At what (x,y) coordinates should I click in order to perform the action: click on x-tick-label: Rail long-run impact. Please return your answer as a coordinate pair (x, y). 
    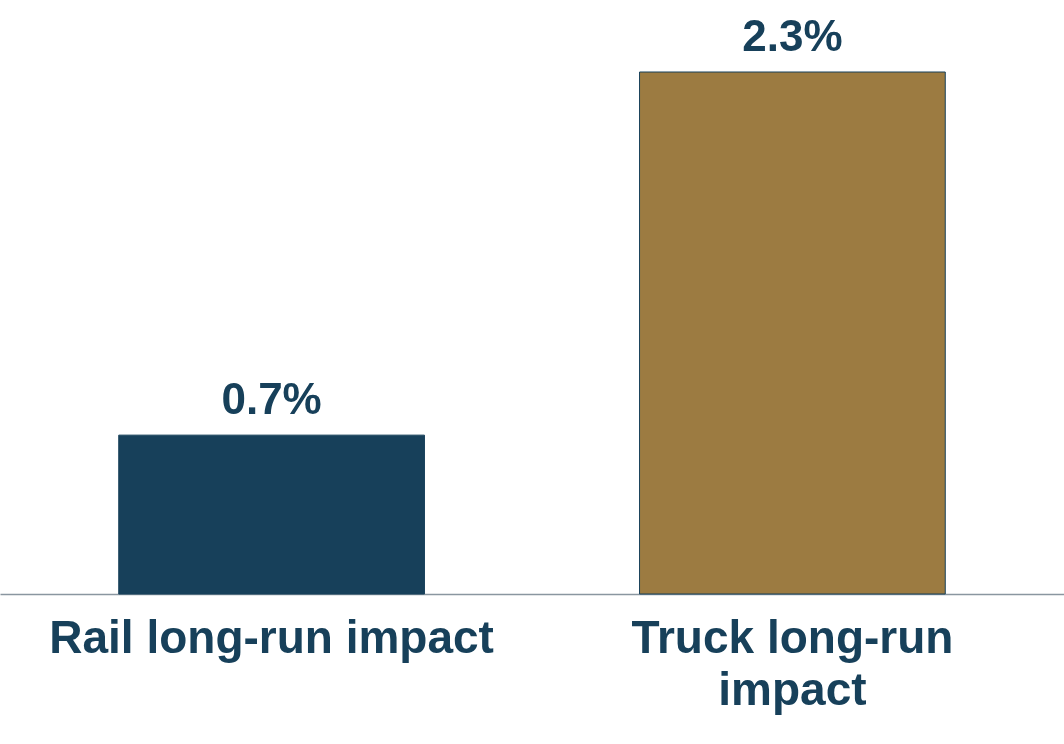
    Looking at the image, I should click on (271, 636).